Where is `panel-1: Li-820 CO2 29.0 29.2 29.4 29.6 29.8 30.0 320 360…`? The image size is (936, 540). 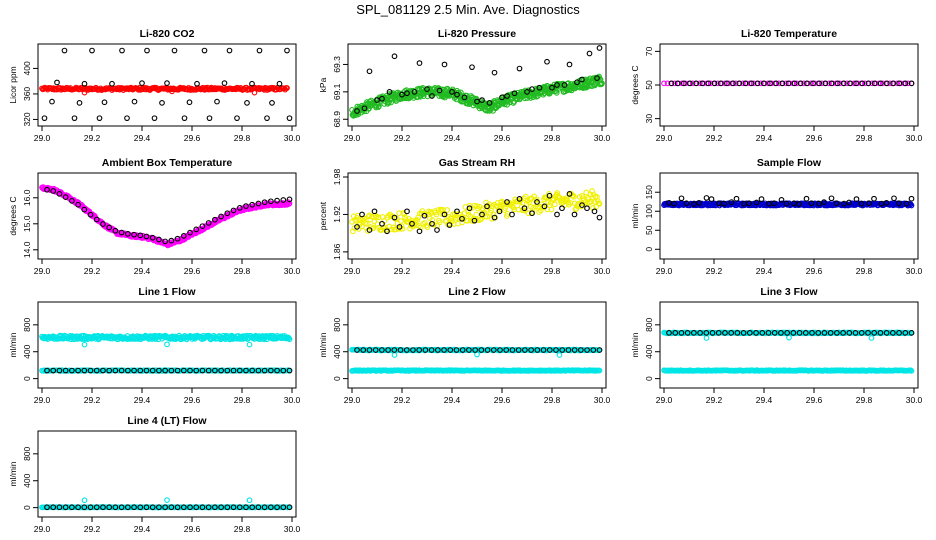
panel-1: Li-820 CO2 29.0 29.2 29.4 29.6 29.8 30.0 320 360… is located at coordinates (154, 85).